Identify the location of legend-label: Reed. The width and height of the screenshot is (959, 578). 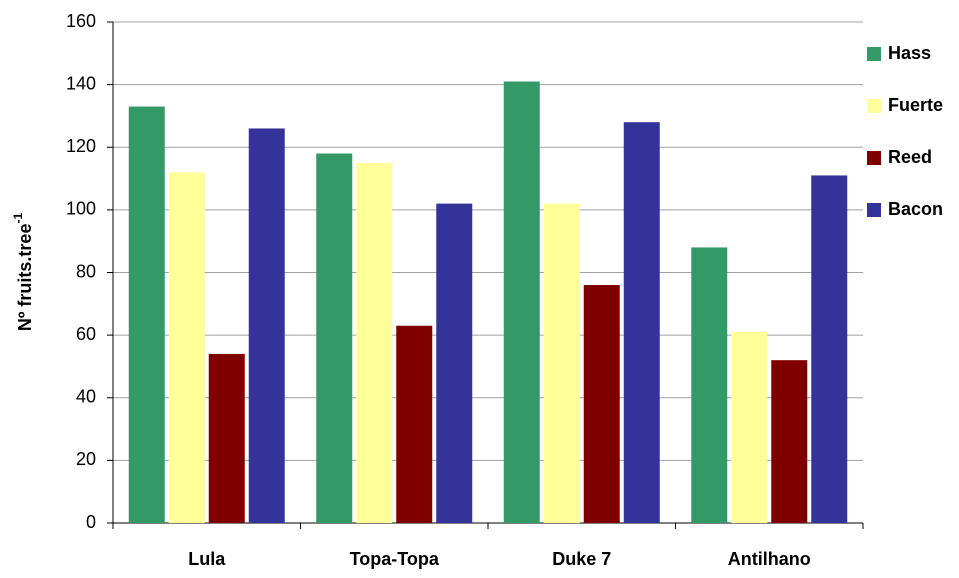
(910, 157).